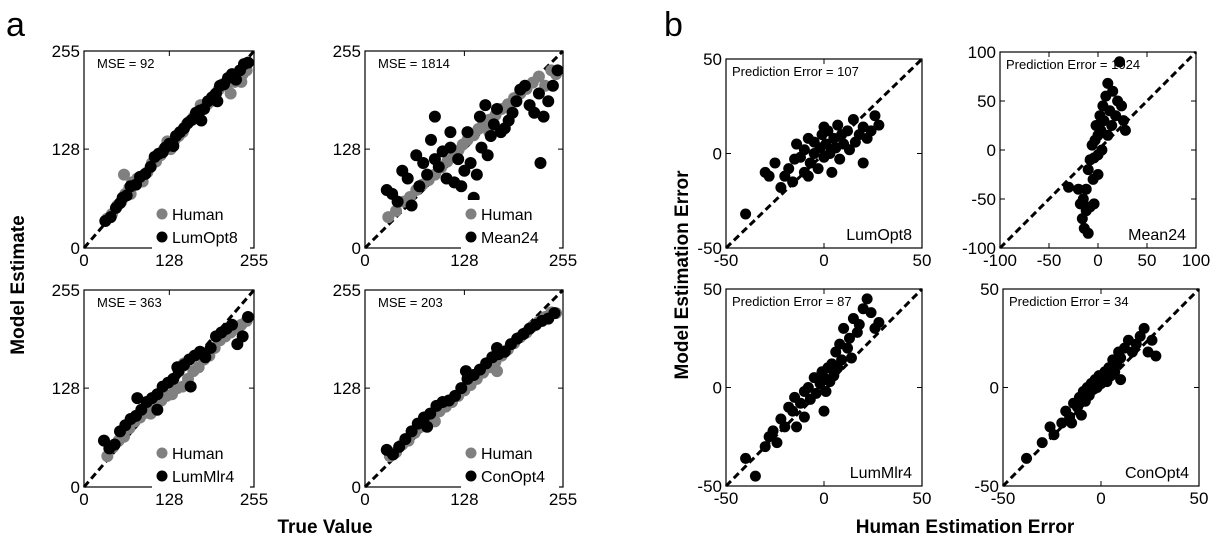 The height and width of the screenshot is (539, 1220). Describe the element at coordinates (510, 465) in the screenshot. I see `legend-box` at that location.